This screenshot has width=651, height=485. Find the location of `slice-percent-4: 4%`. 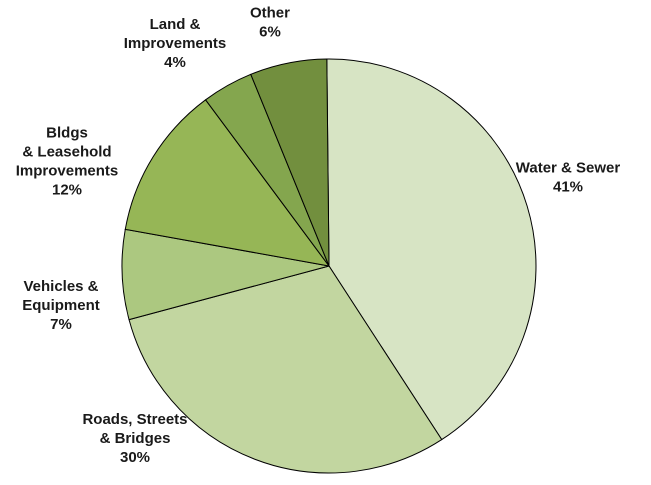

slice-percent-4: 4% is located at coordinates (175, 62).